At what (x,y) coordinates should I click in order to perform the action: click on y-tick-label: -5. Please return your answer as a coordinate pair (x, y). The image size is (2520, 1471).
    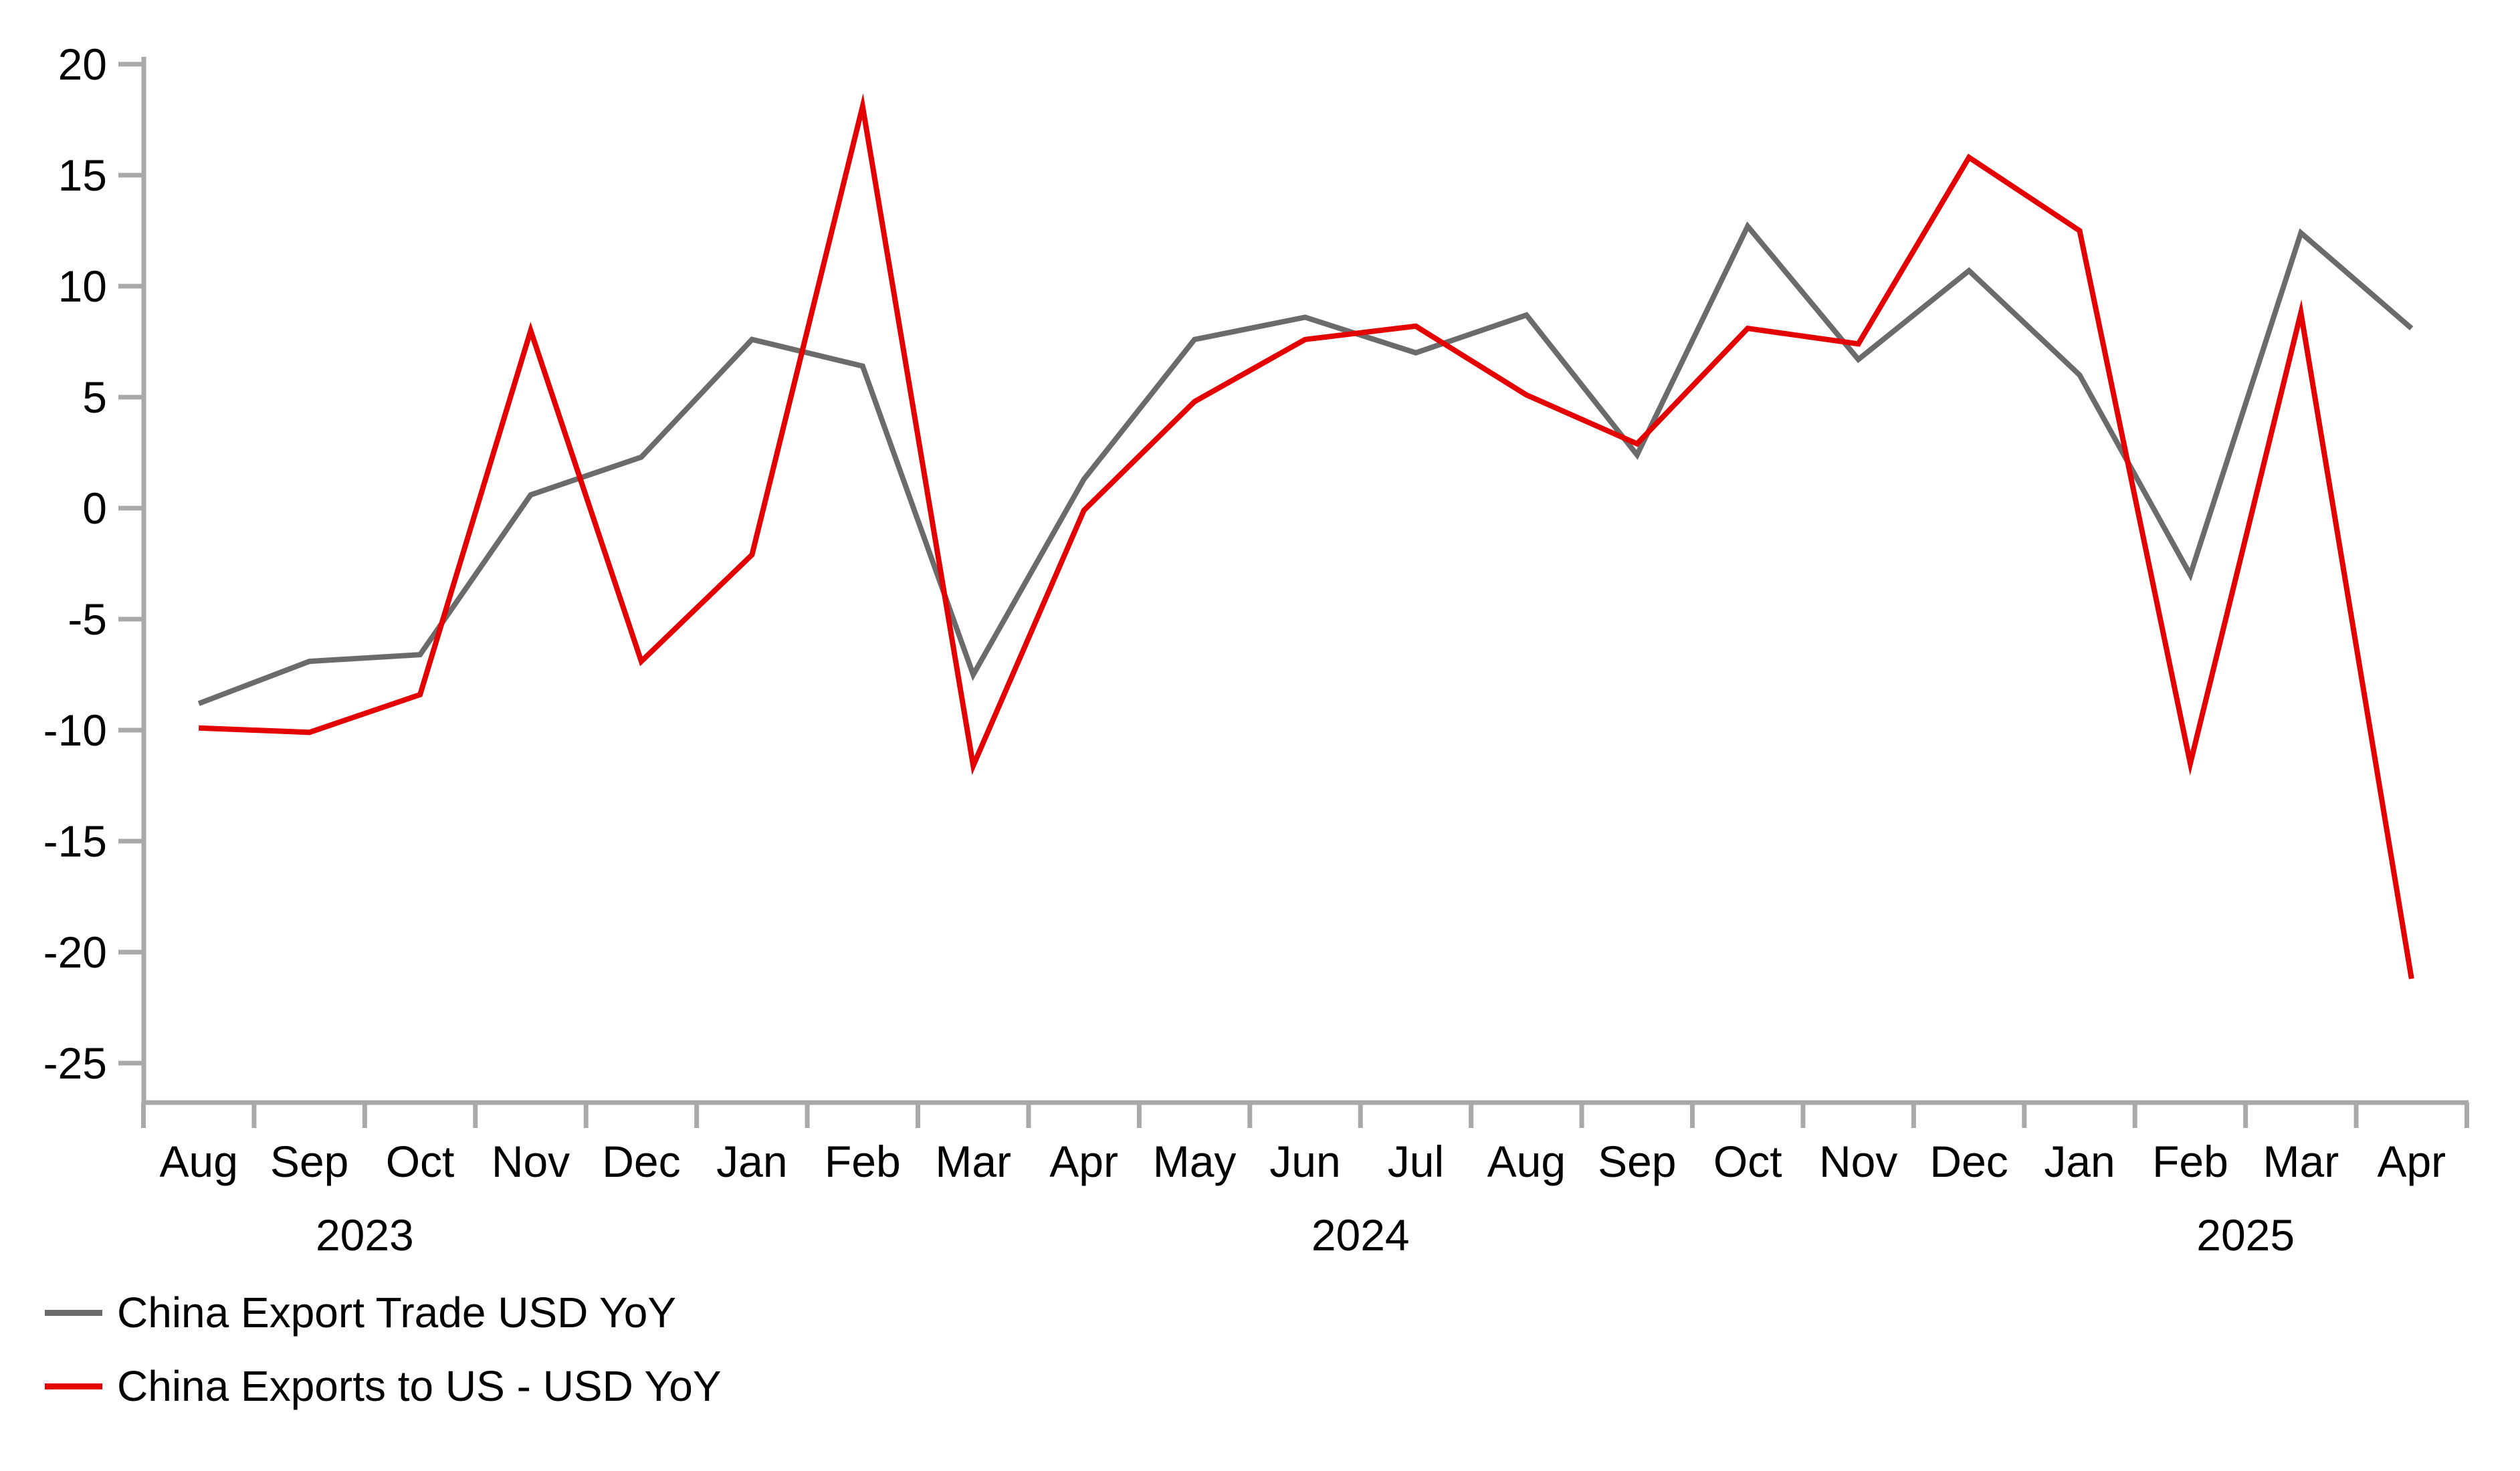
    Looking at the image, I should click on (87, 619).